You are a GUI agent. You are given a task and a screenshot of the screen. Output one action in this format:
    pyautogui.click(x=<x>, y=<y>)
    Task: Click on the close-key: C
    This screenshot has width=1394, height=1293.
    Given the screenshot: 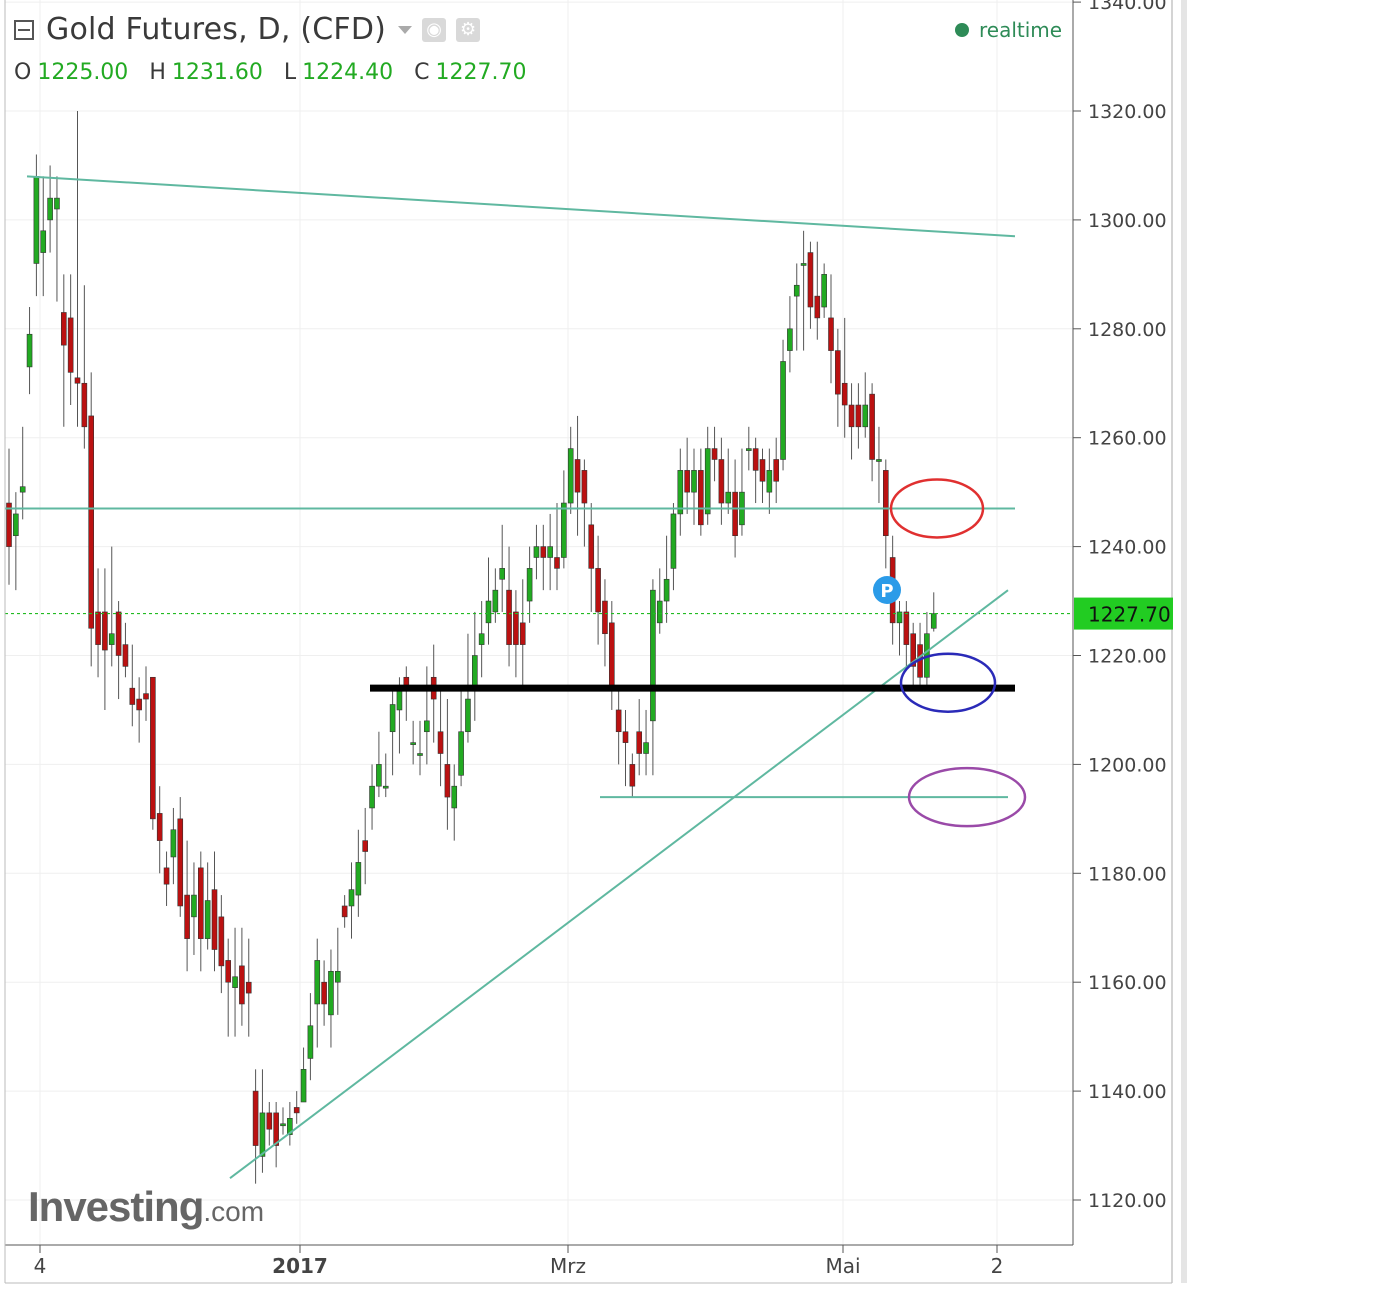 What is the action you would take?
    pyautogui.click(x=422, y=72)
    